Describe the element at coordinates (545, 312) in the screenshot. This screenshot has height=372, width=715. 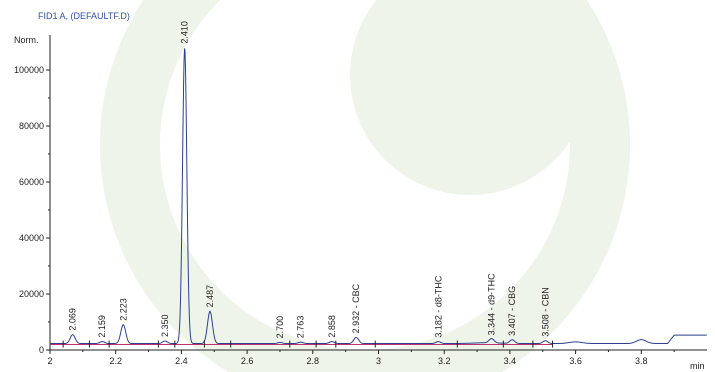
I see `peak-label: 3.508 - CBN` at that location.